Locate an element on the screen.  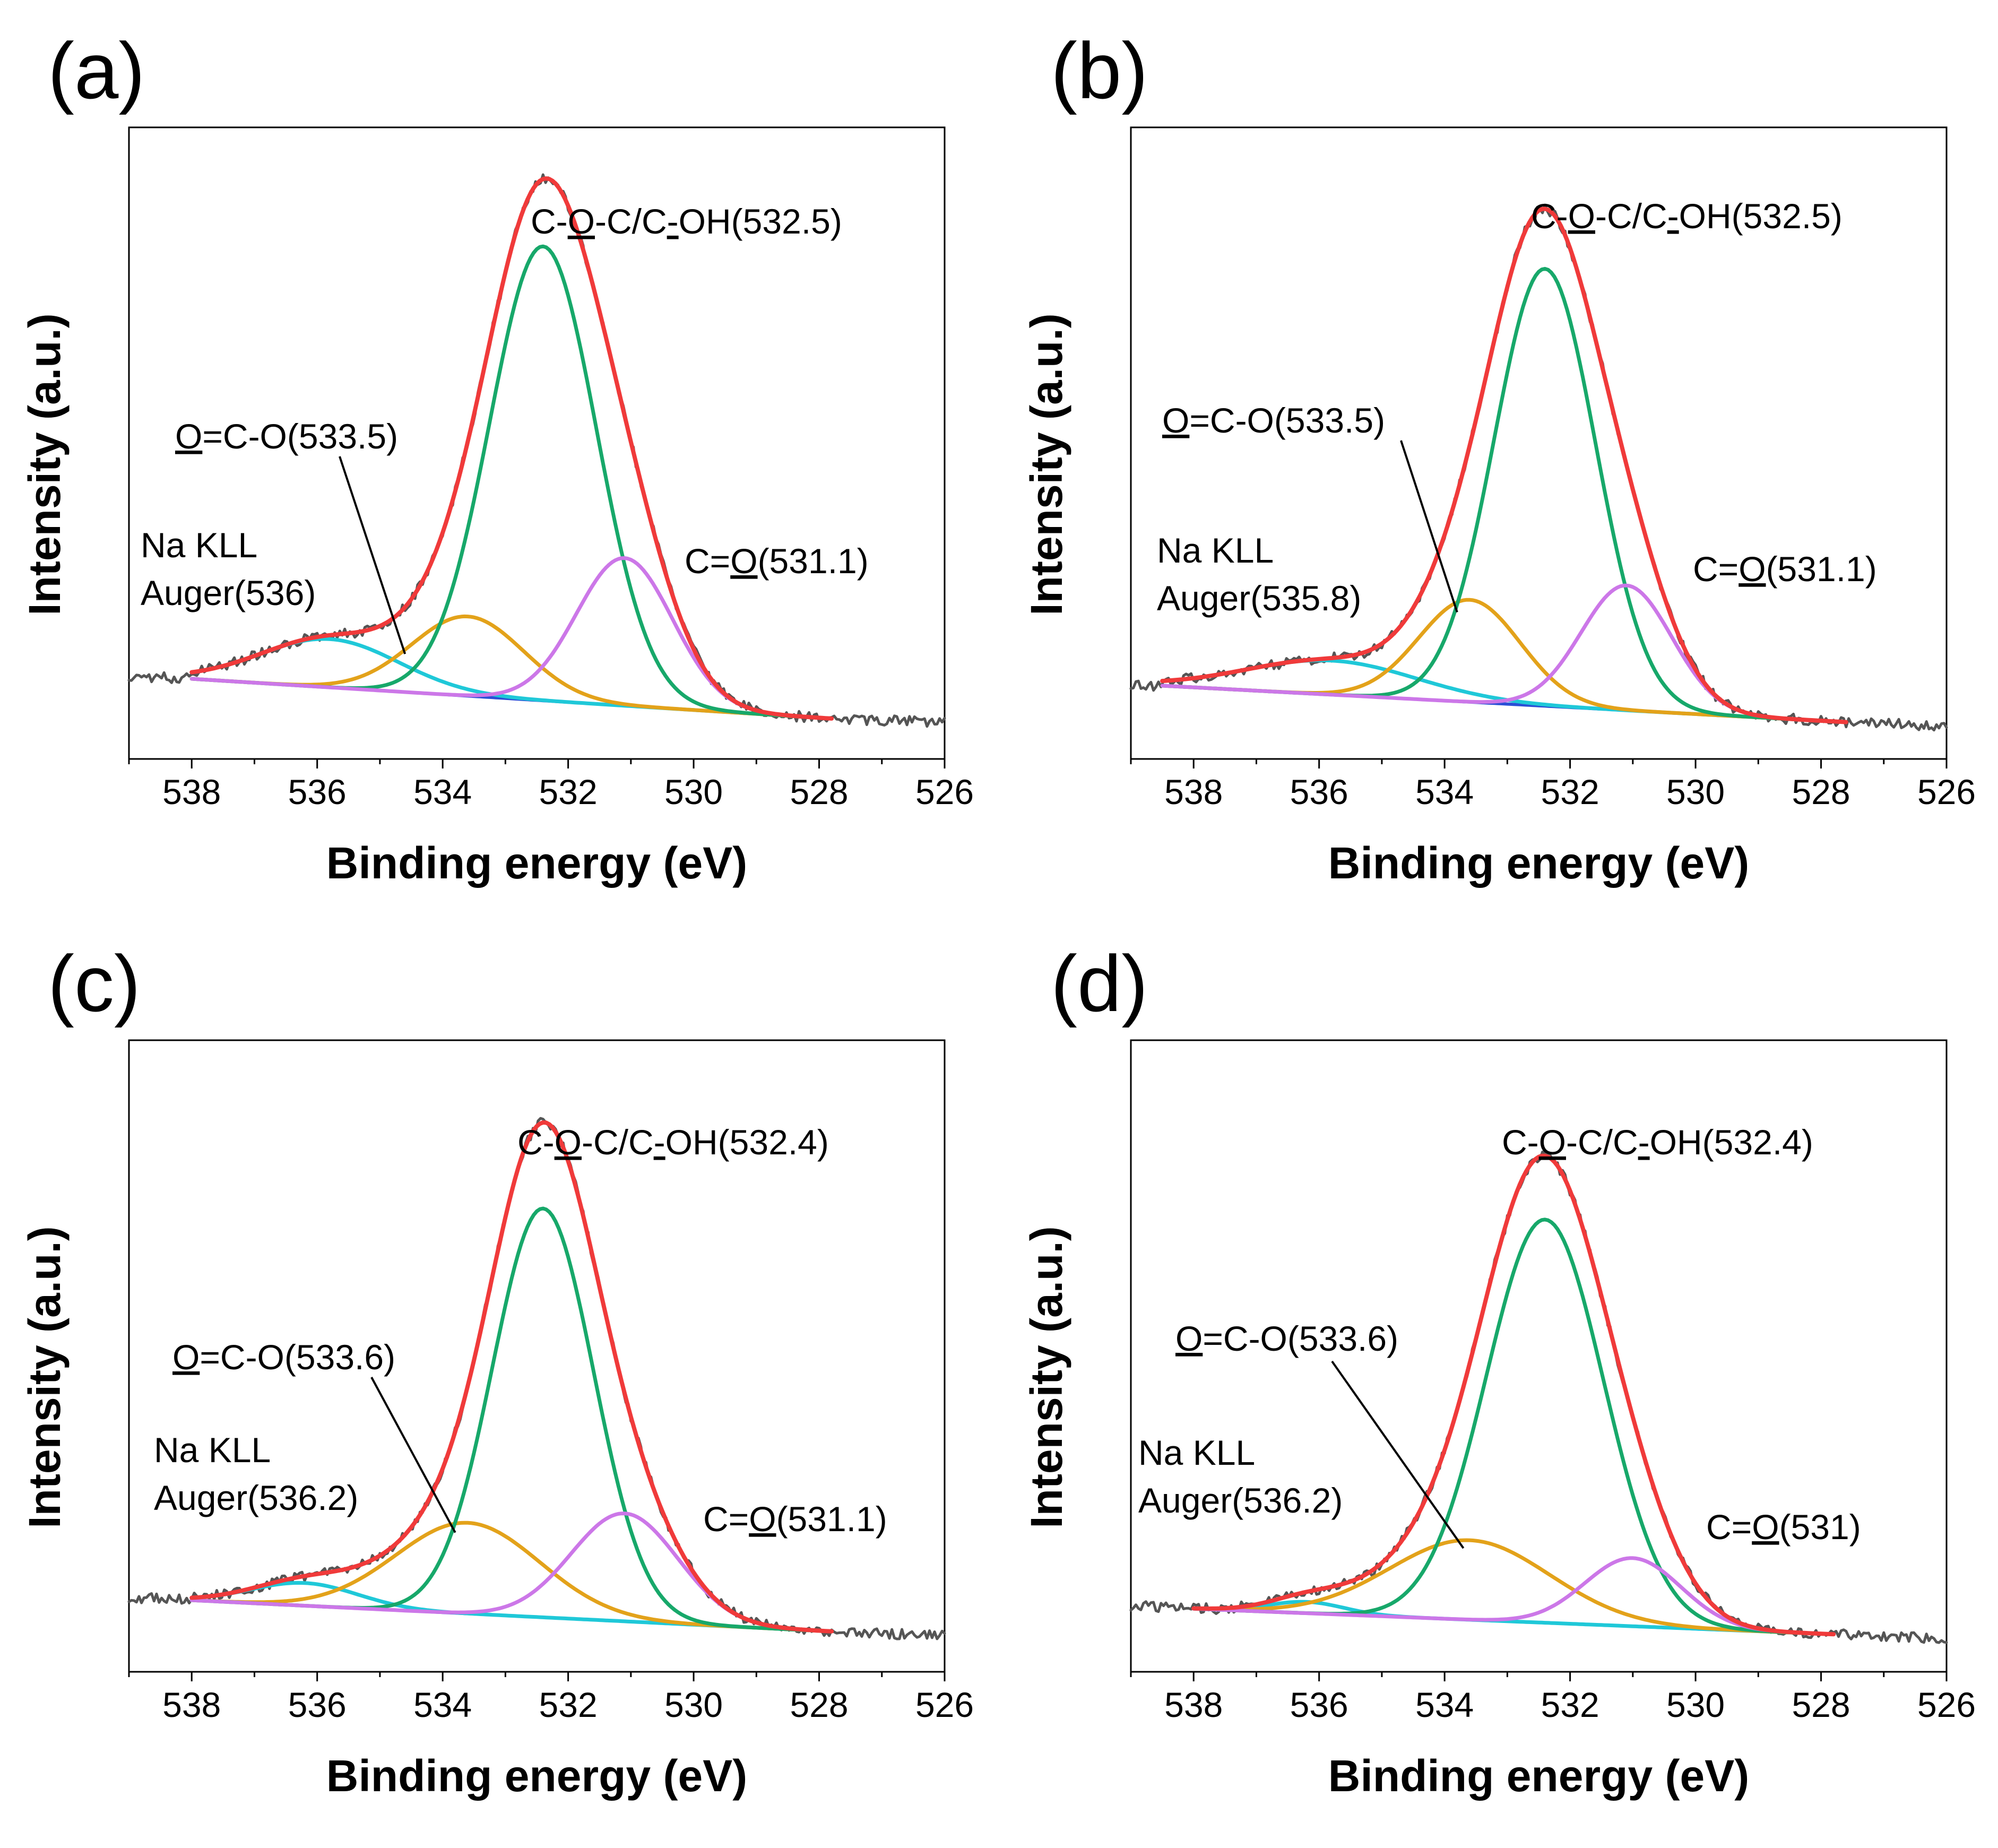
peak-annotation: Auger(535.8) is located at coordinates (1259, 598).